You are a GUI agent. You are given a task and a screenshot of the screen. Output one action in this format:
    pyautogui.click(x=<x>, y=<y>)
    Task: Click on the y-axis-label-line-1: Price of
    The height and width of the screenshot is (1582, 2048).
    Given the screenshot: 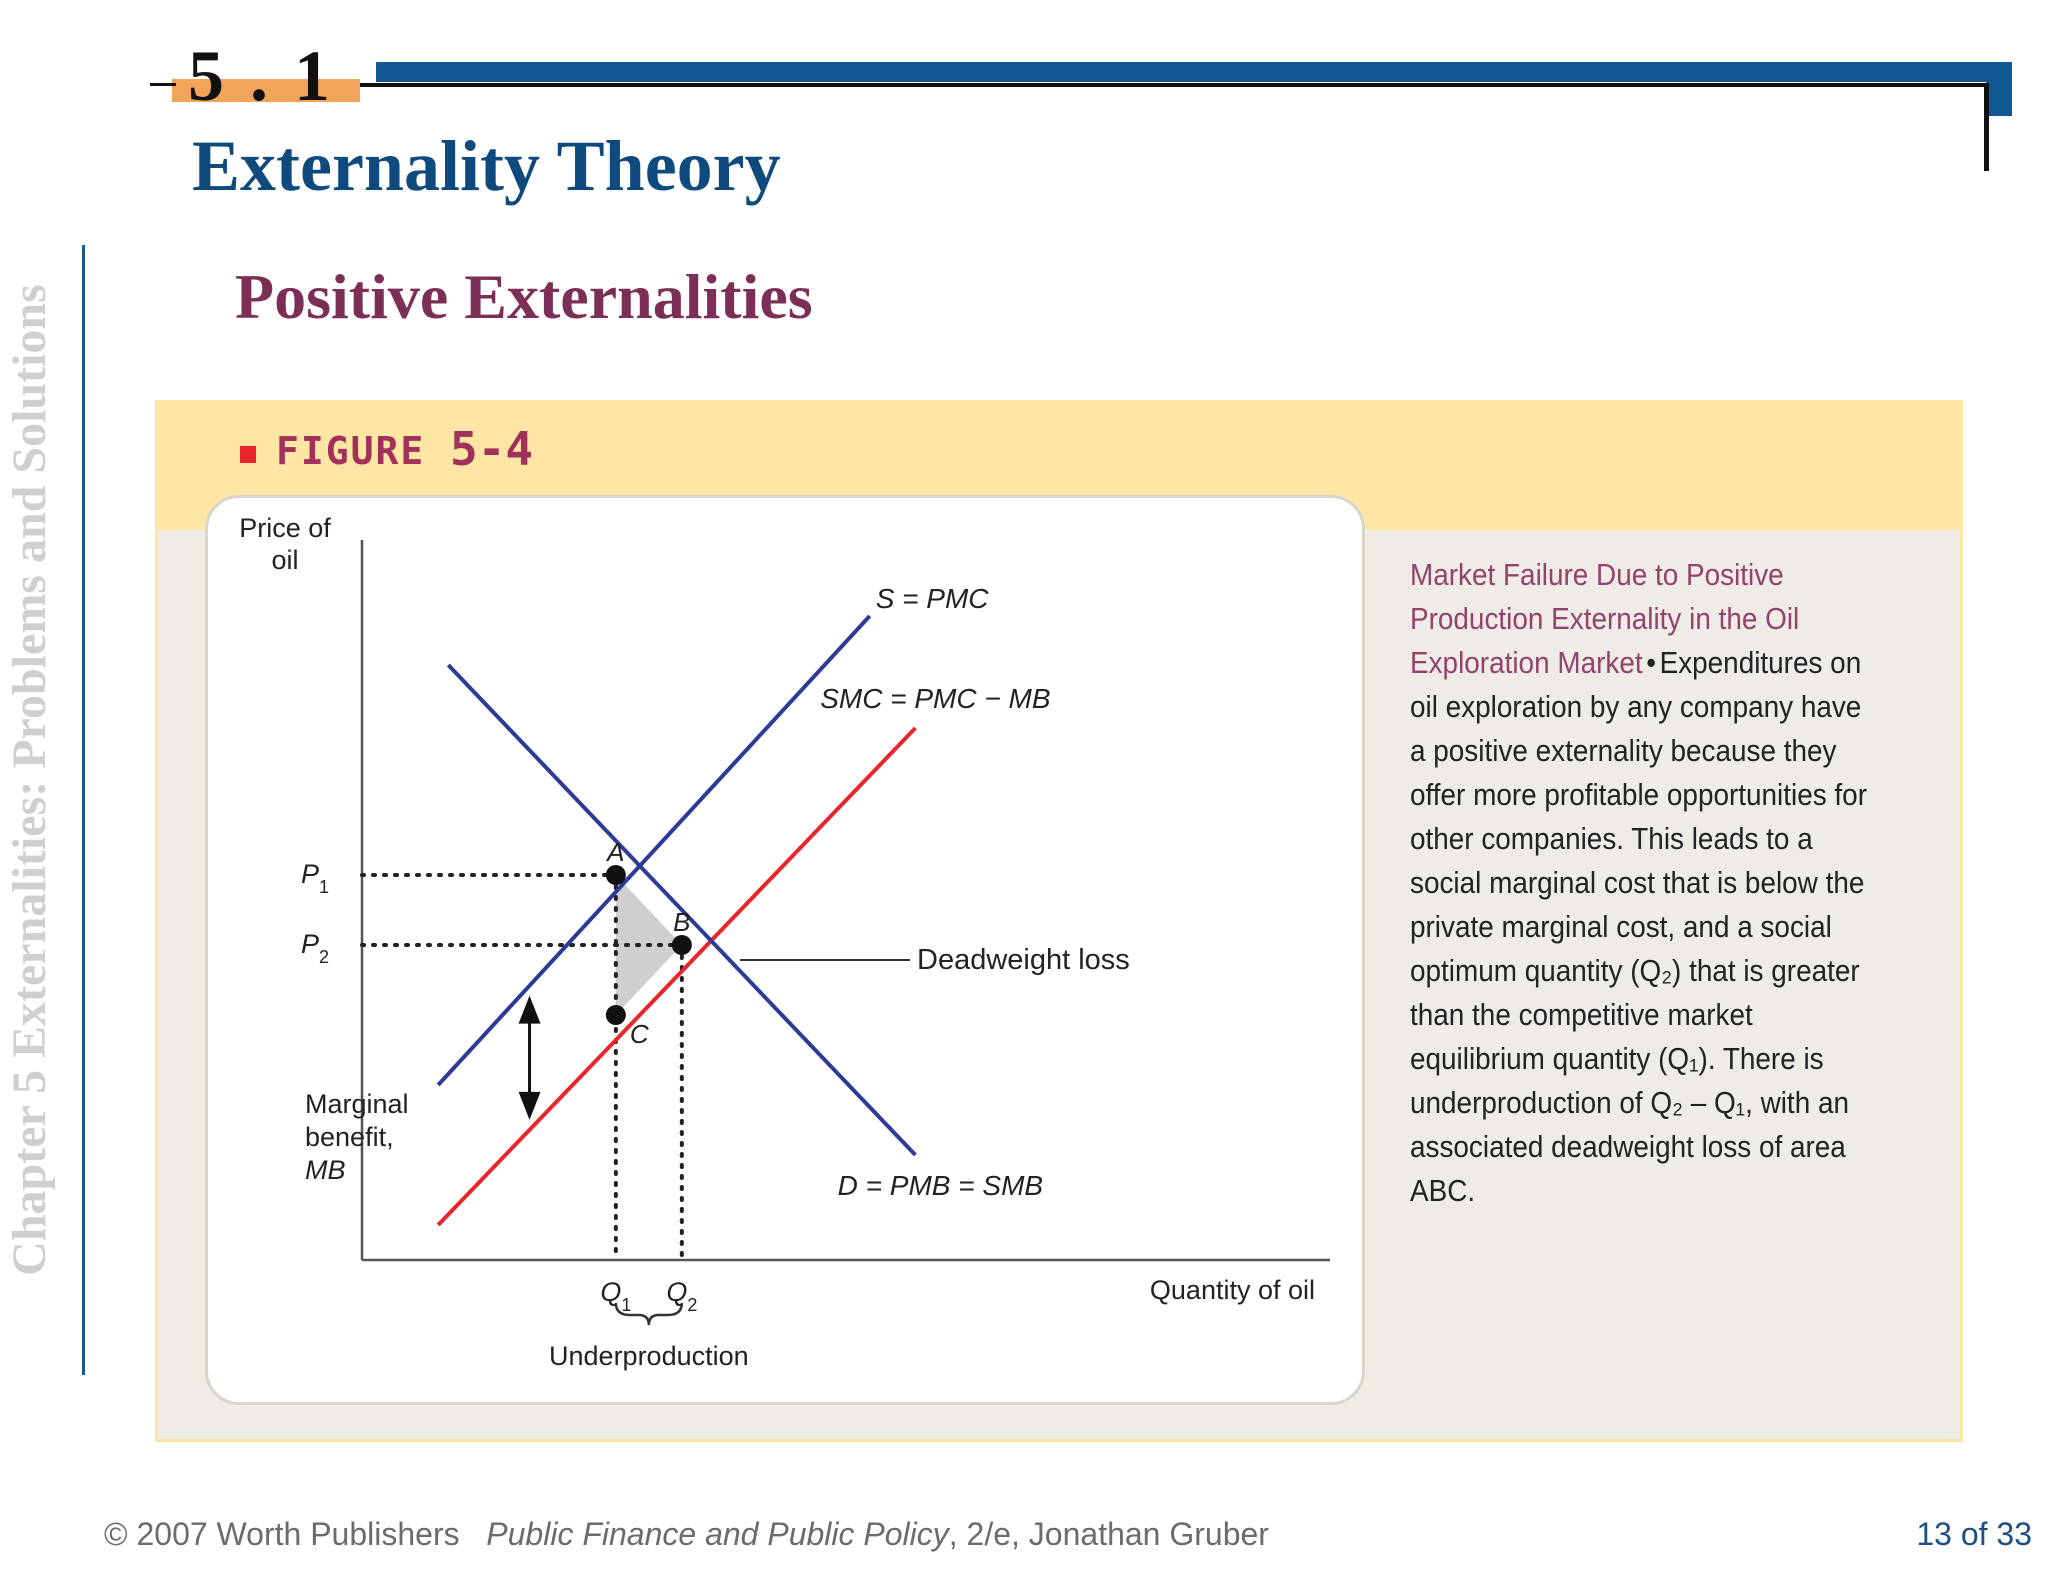 What is the action you would take?
    pyautogui.click(x=285, y=528)
    